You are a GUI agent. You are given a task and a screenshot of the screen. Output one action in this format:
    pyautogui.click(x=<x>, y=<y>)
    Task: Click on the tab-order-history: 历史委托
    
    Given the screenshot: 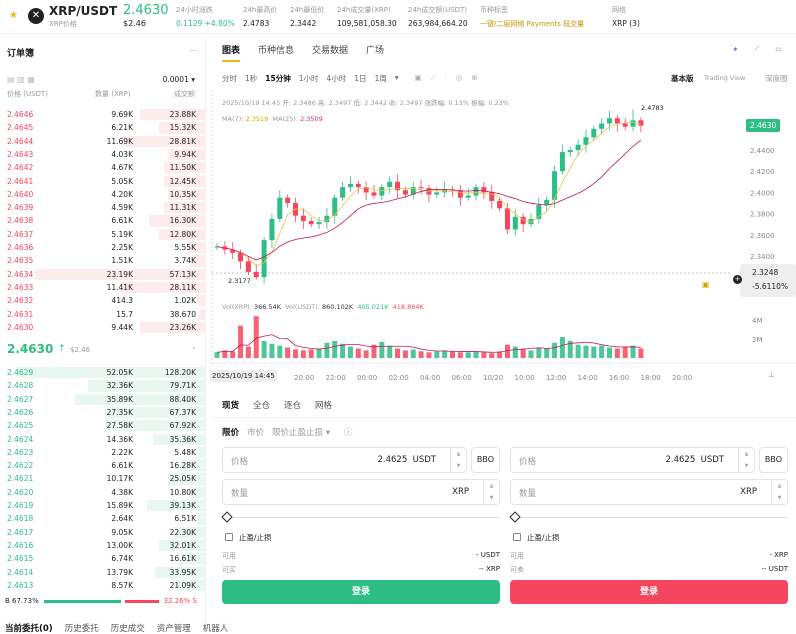 What is the action you would take?
    pyautogui.click(x=81, y=629)
    